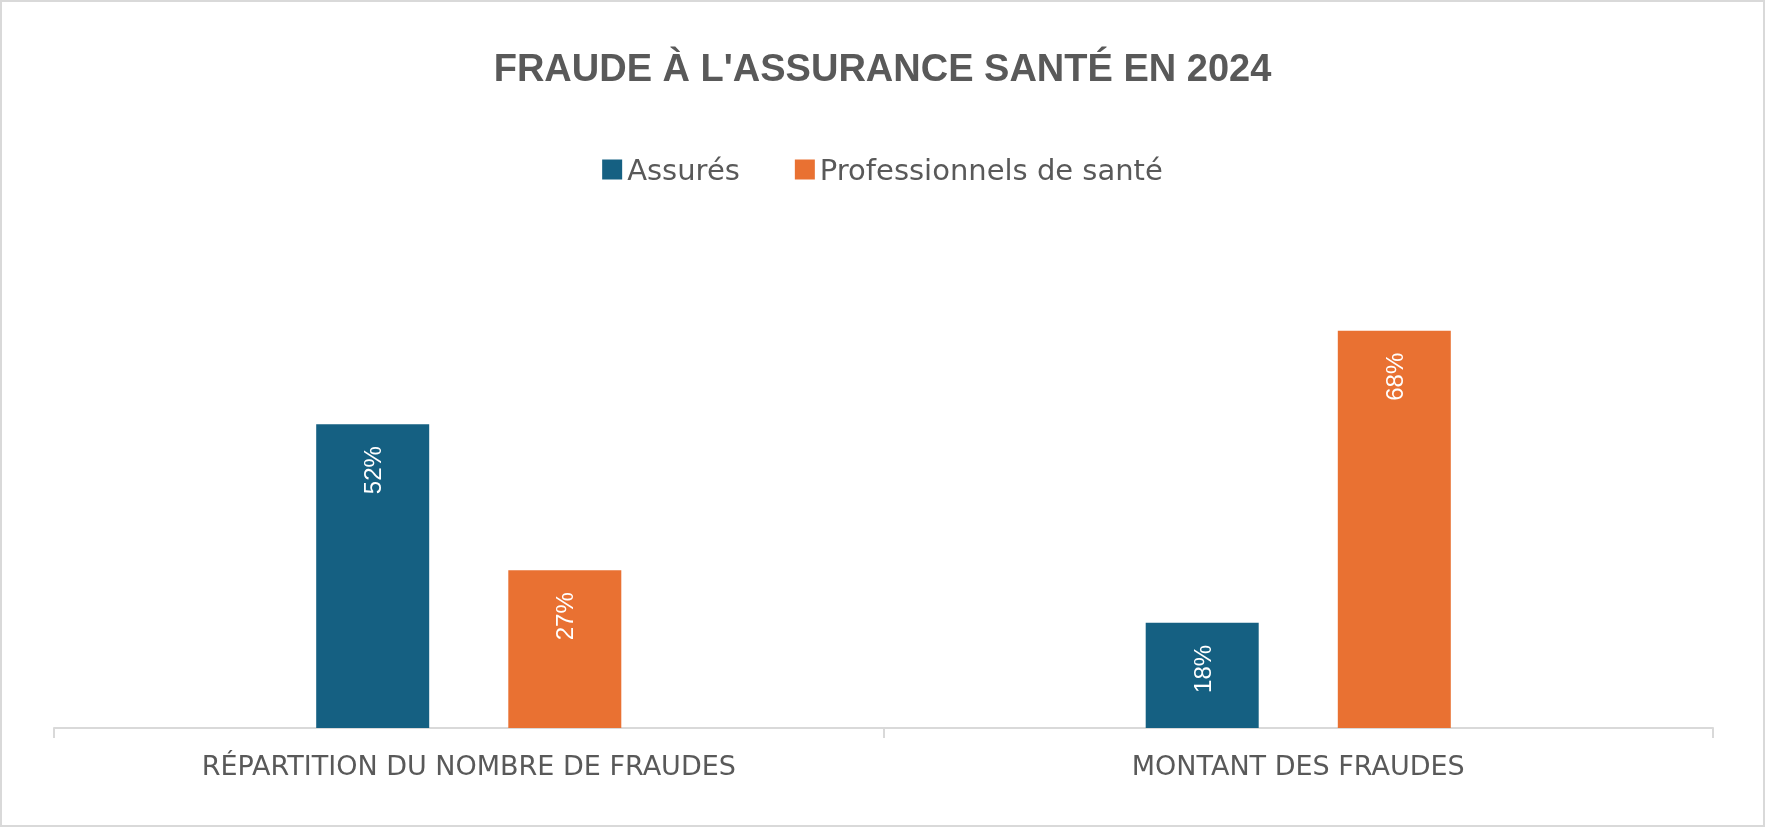  I want to click on data-label: 27%, so click(565, 616).